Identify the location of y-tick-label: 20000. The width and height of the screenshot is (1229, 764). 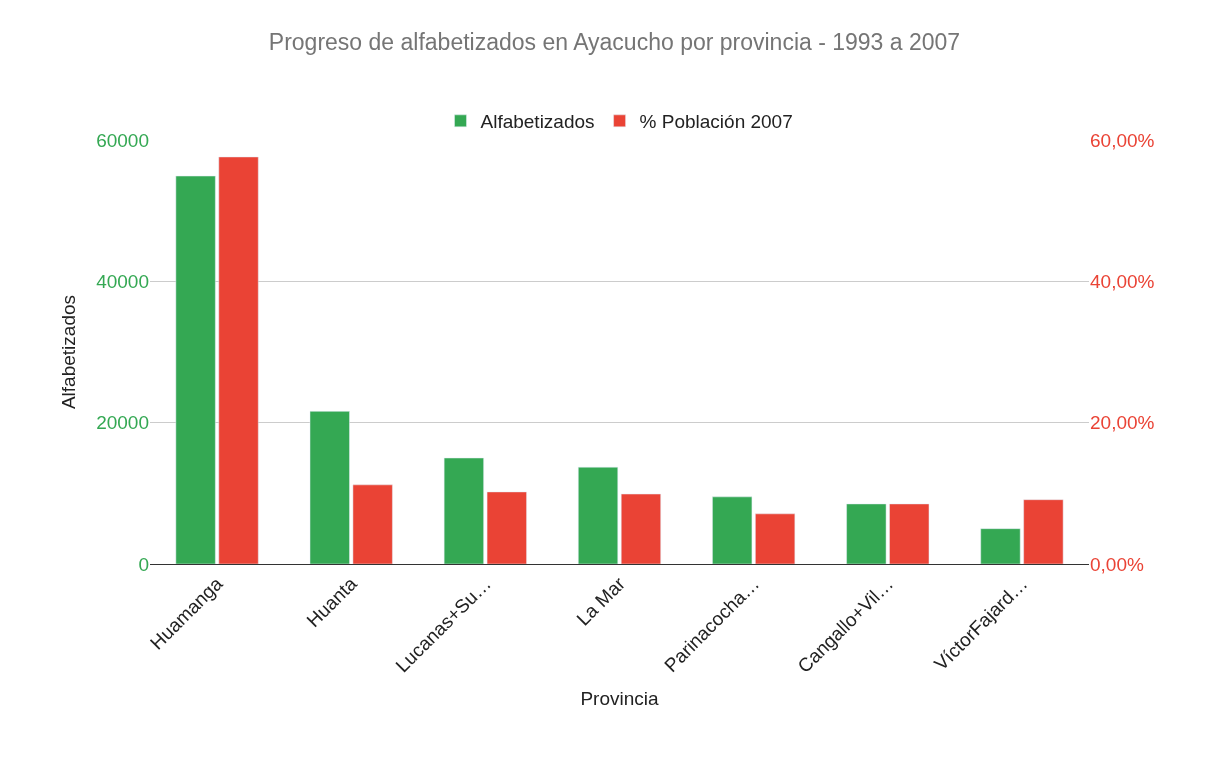
(122, 423).